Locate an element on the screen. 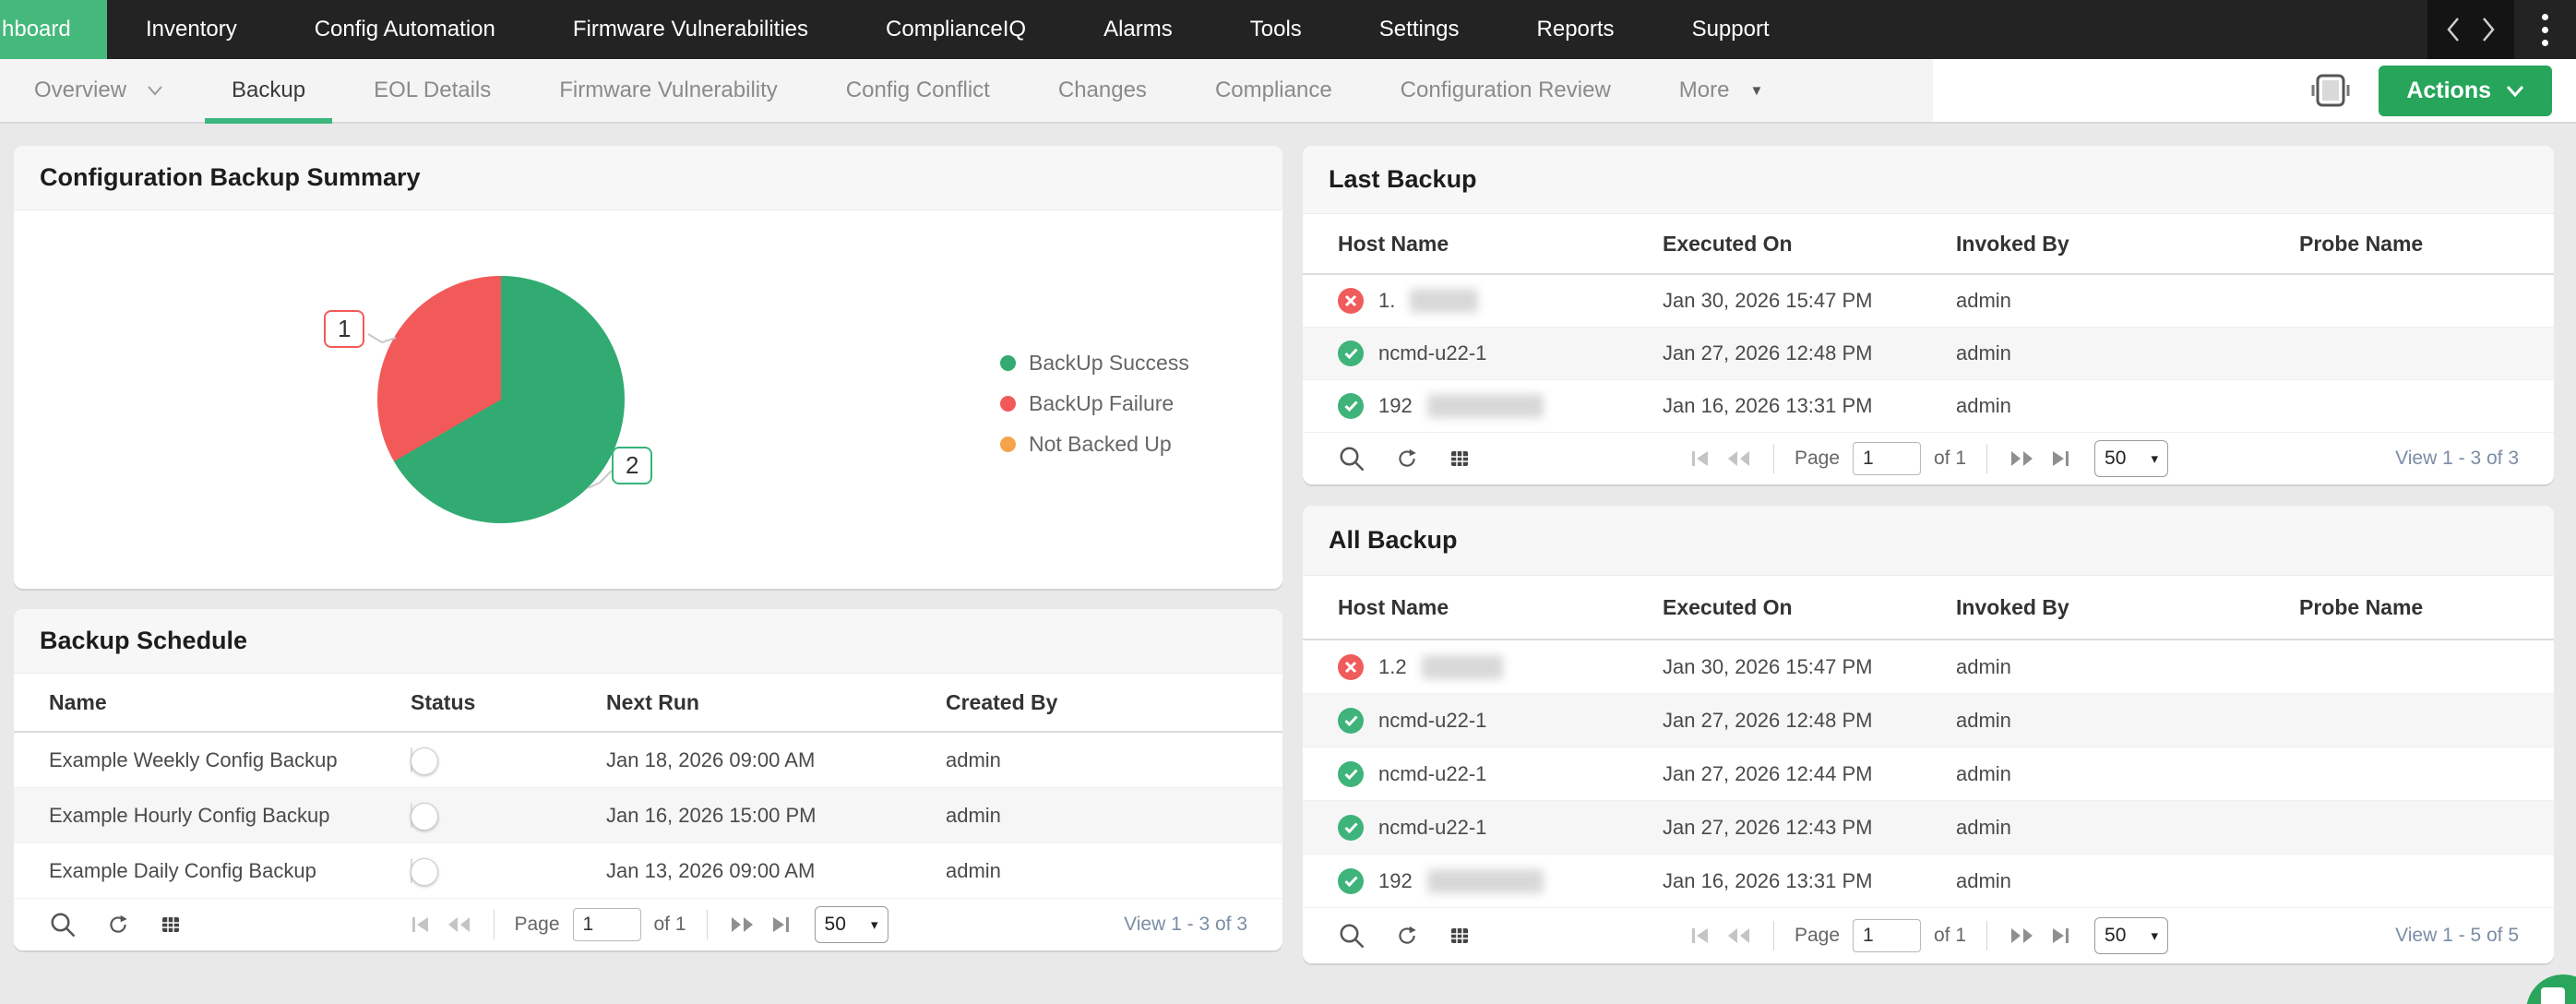  table-row: 1.2 Jan 30, 2026 15:47 PM admin is located at coordinates (1929, 667).